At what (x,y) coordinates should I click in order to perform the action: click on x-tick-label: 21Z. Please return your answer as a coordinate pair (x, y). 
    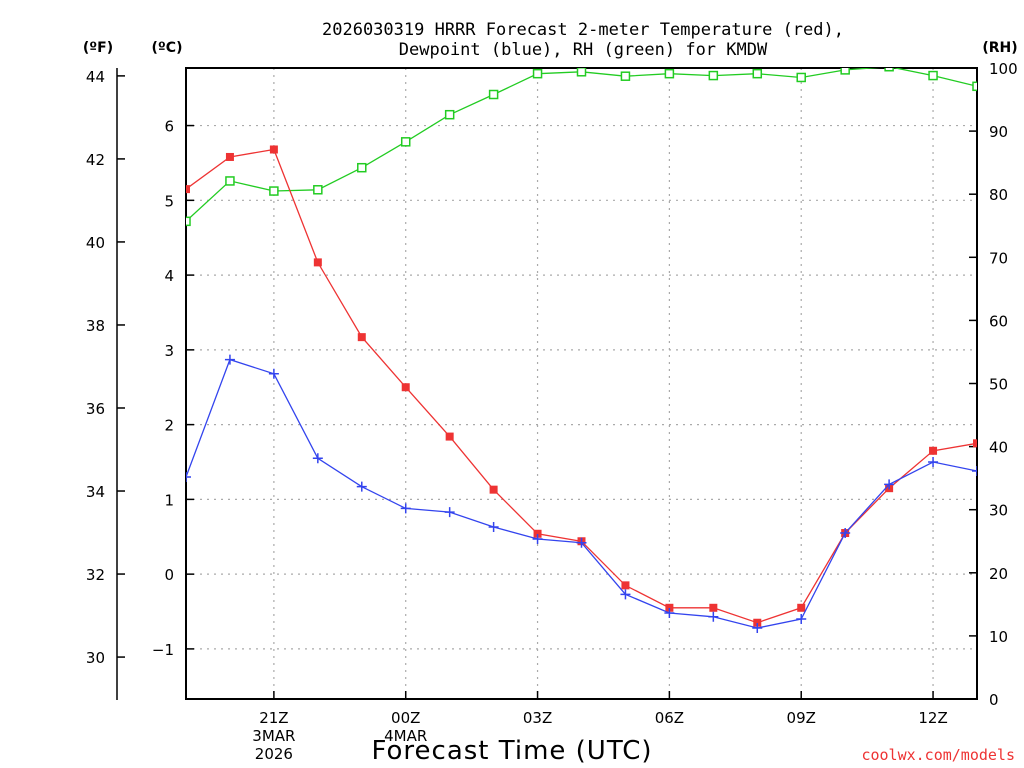
    Looking at the image, I should click on (273, 718).